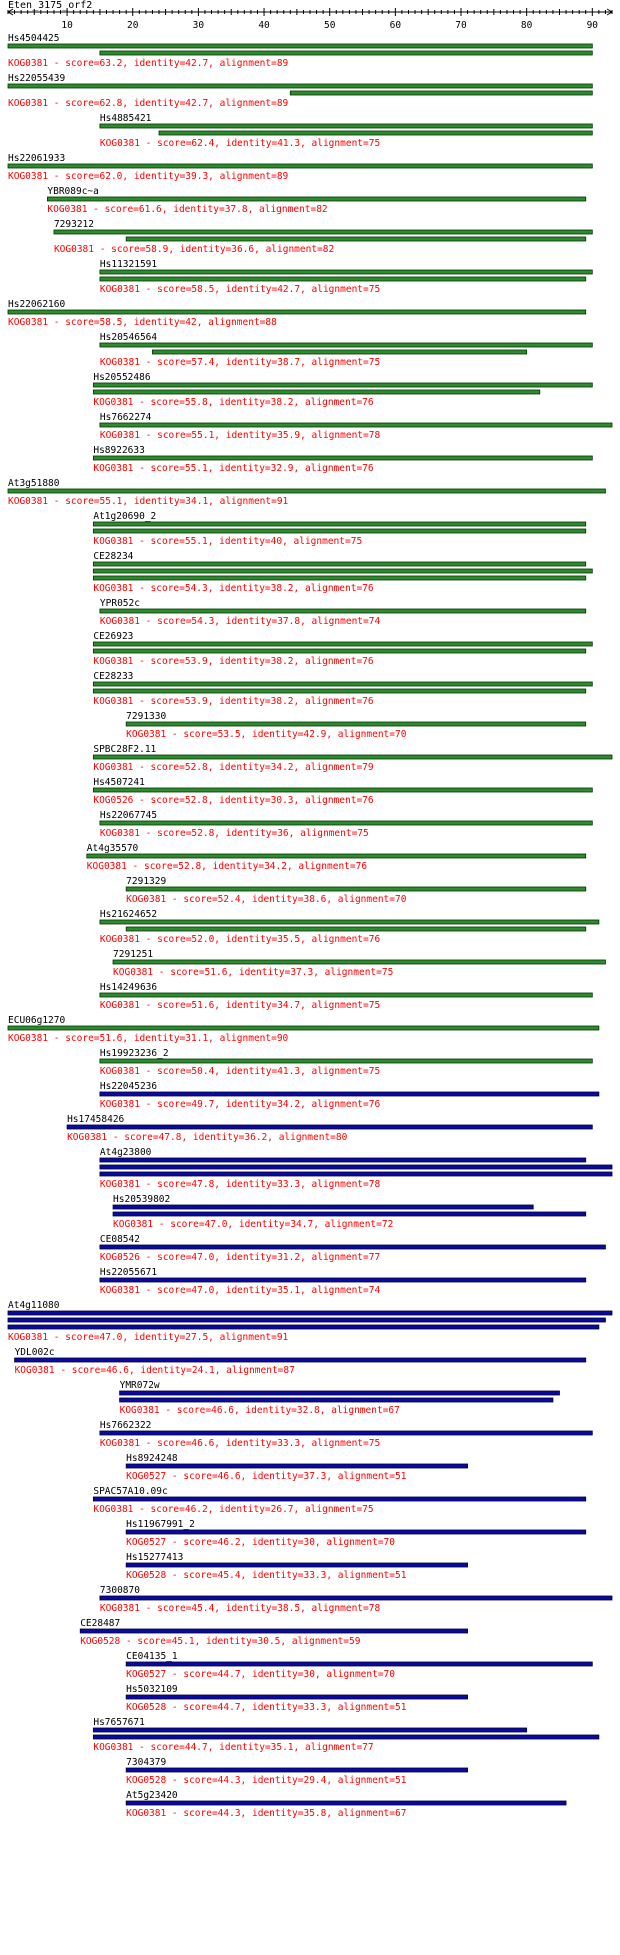  What do you see at coordinates (160, 1524) in the screenshot?
I see `hit-name-label: Hs11967991_2` at bounding box center [160, 1524].